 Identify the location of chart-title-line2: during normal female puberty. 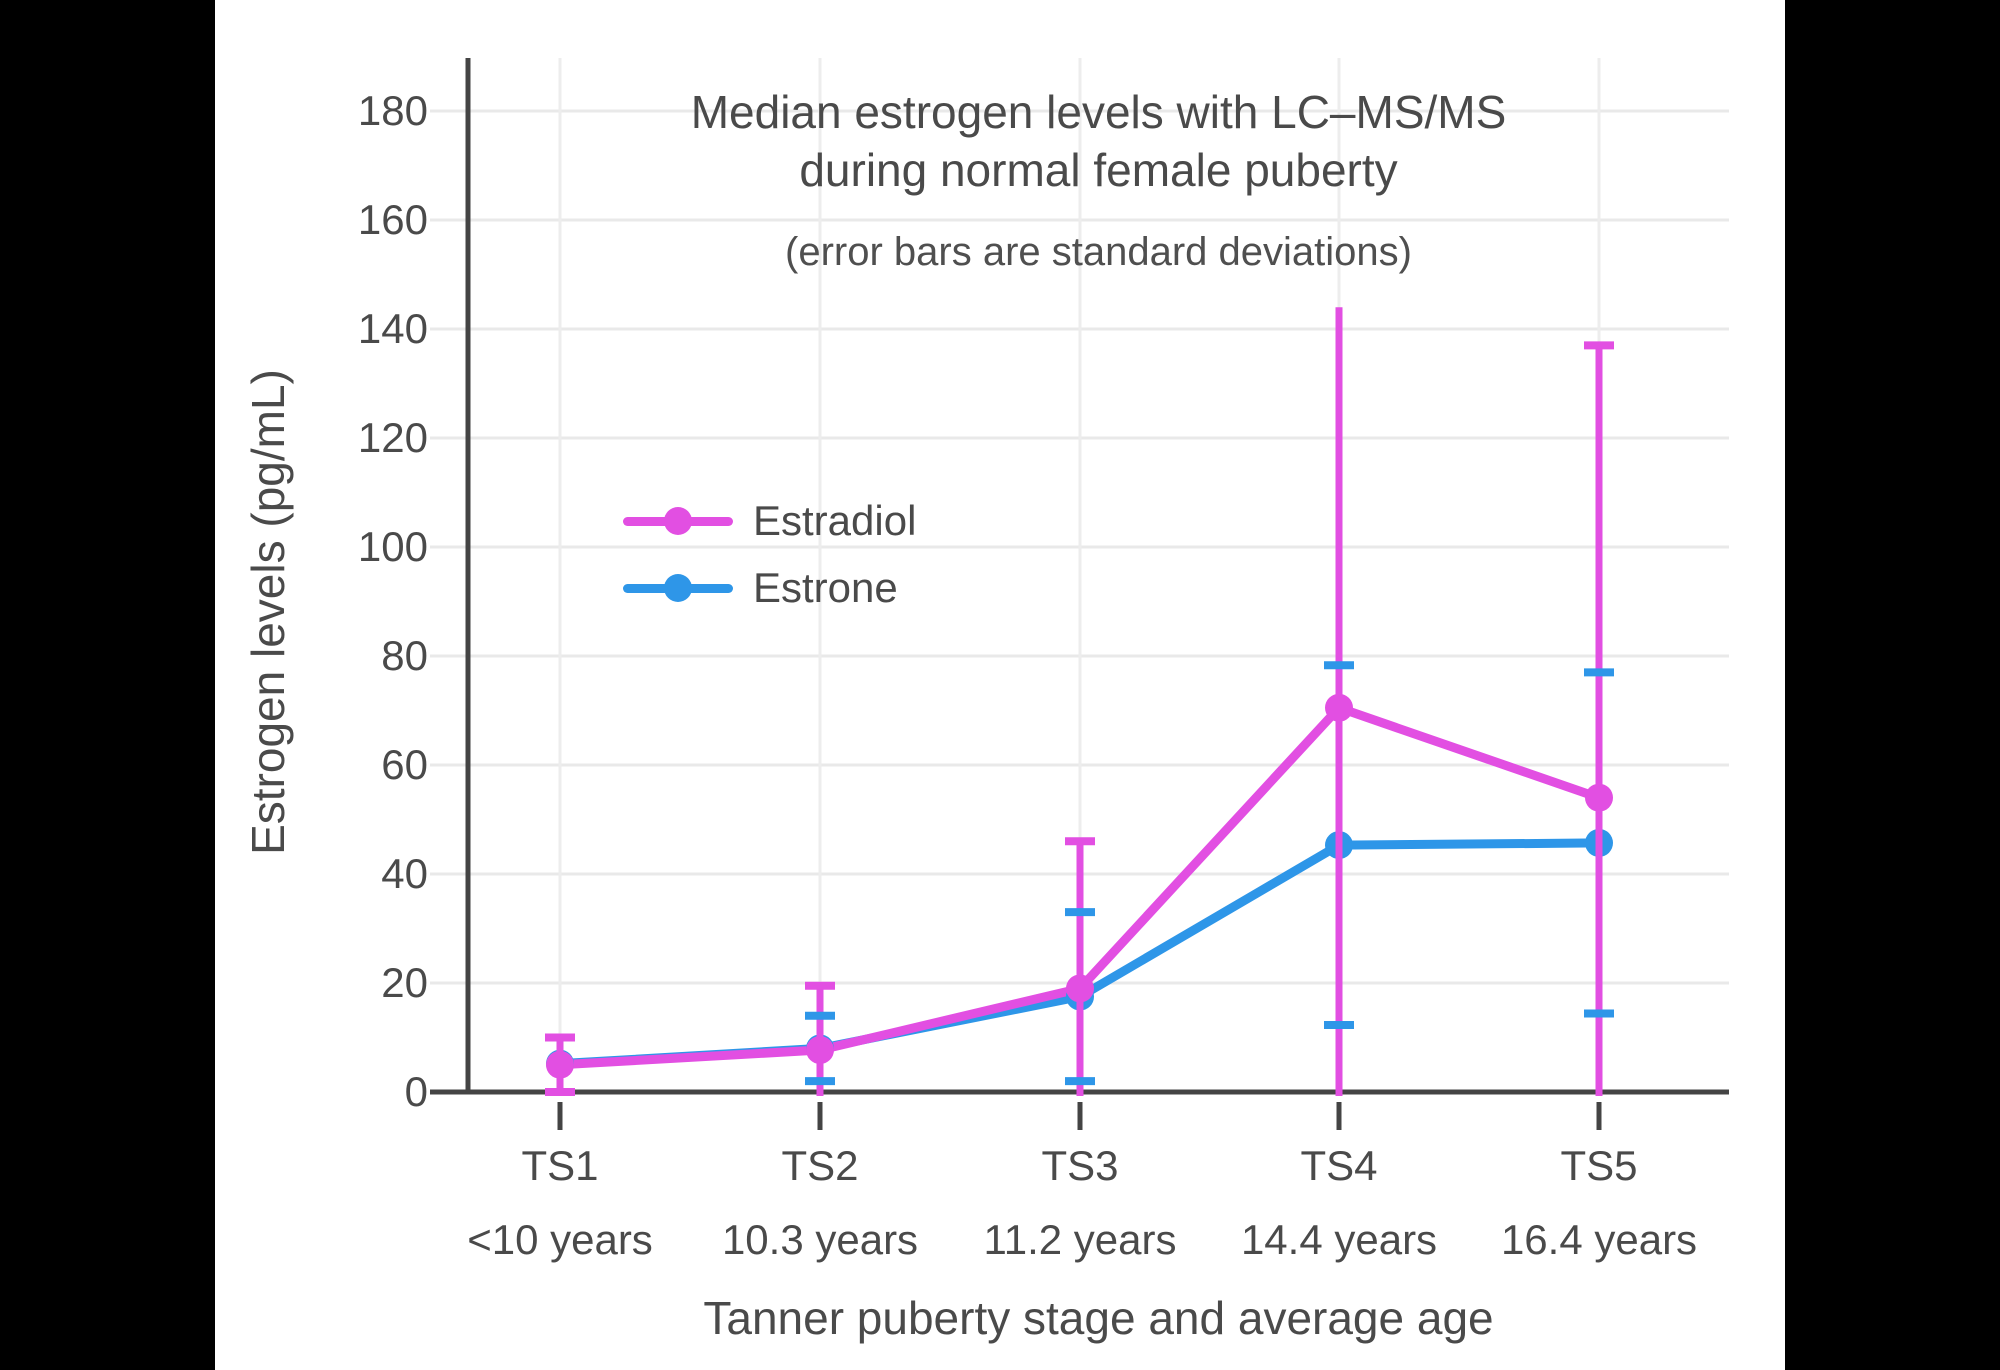
(1098, 170).